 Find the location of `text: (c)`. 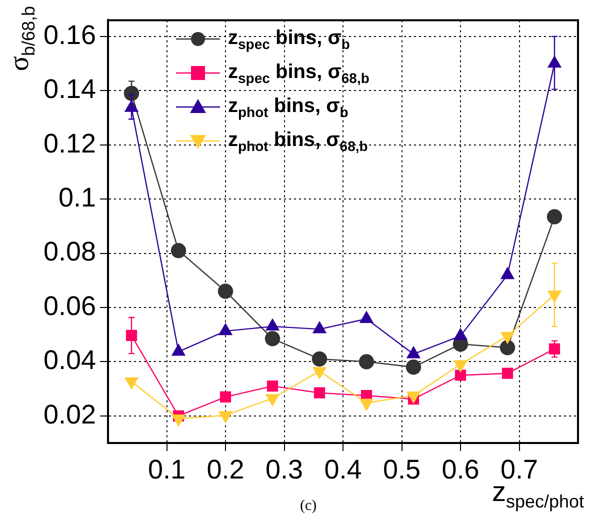

text: (c) is located at coordinates (308, 506).